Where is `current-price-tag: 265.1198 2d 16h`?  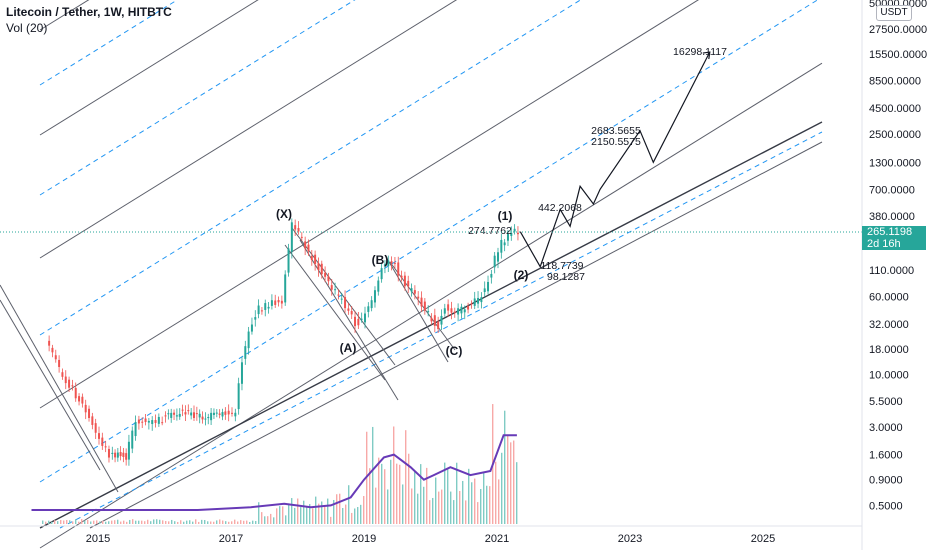
current-price-tag: 265.1198 2d 16h is located at coordinates (894, 238).